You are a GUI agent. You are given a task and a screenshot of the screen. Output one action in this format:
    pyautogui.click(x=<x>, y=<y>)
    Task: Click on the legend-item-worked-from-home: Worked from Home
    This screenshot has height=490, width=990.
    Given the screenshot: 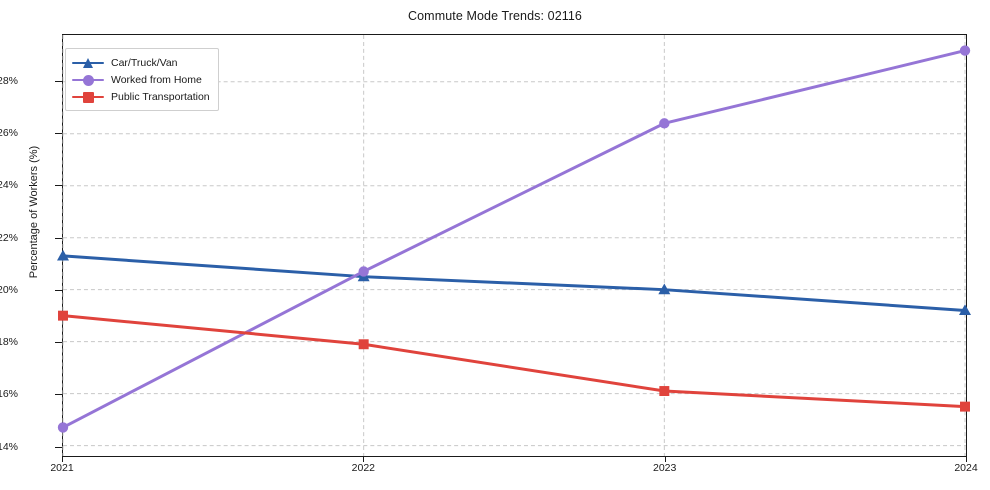 What is the action you would take?
    pyautogui.click(x=141, y=79)
    